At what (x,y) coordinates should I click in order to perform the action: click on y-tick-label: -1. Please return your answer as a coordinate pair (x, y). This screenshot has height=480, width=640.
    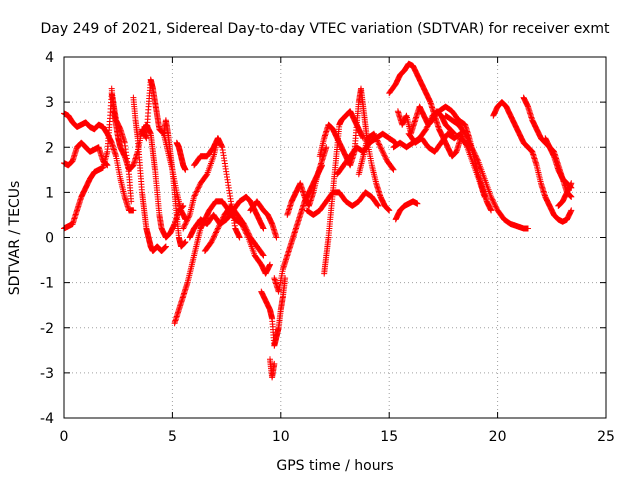
    Looking at the image, I should click on (47, 284).